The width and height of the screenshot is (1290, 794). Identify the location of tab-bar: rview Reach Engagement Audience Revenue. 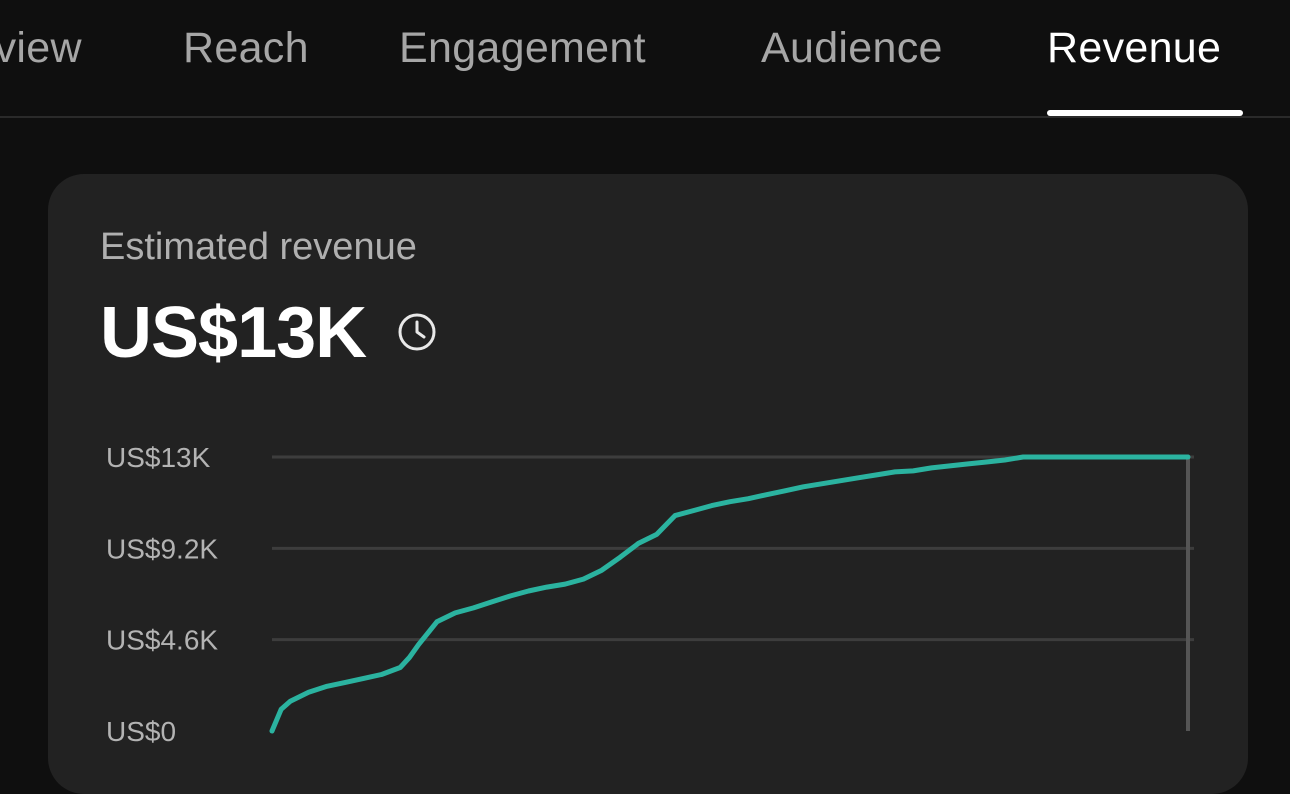
(645, 59).